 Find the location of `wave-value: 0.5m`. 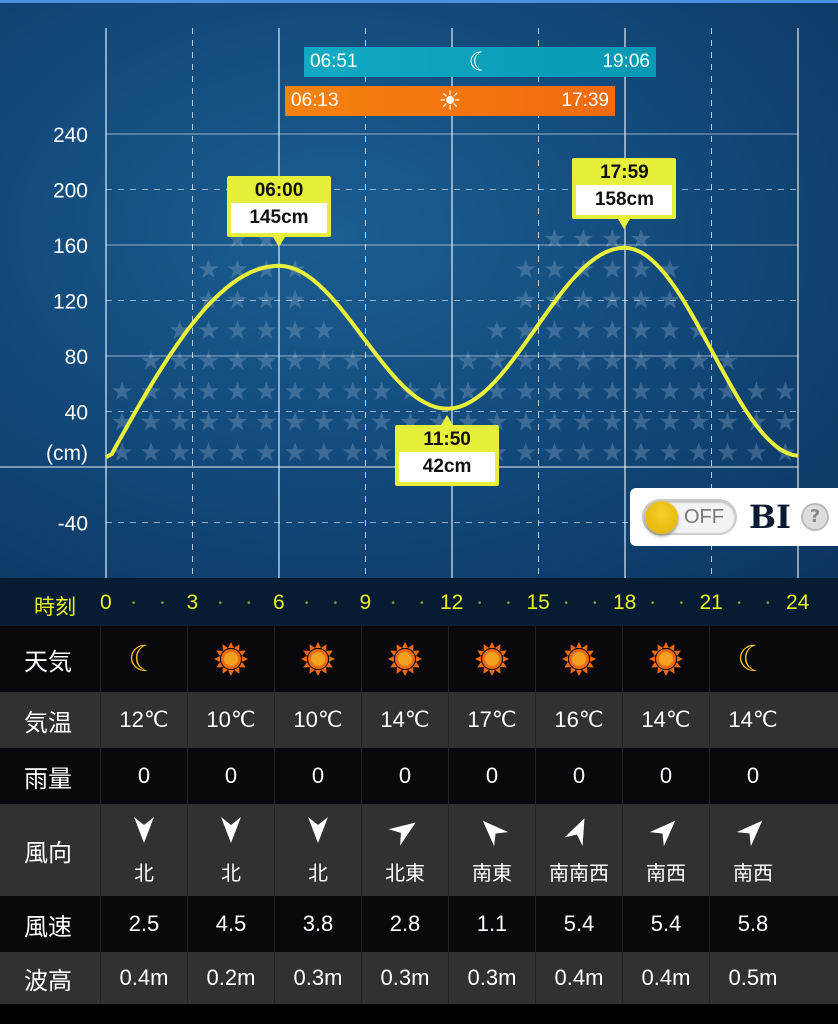

wave-value: 0.5m is located at coordinates (753, 977).